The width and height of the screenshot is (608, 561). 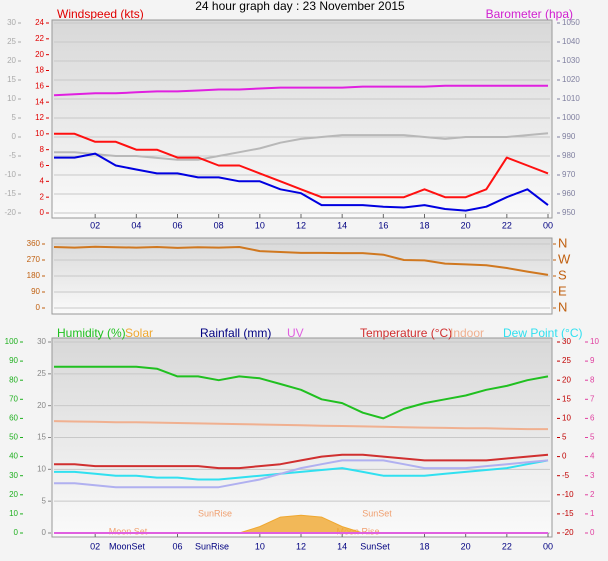 I want to click on y3-tick-label: 15, so click(x=41, y=437).